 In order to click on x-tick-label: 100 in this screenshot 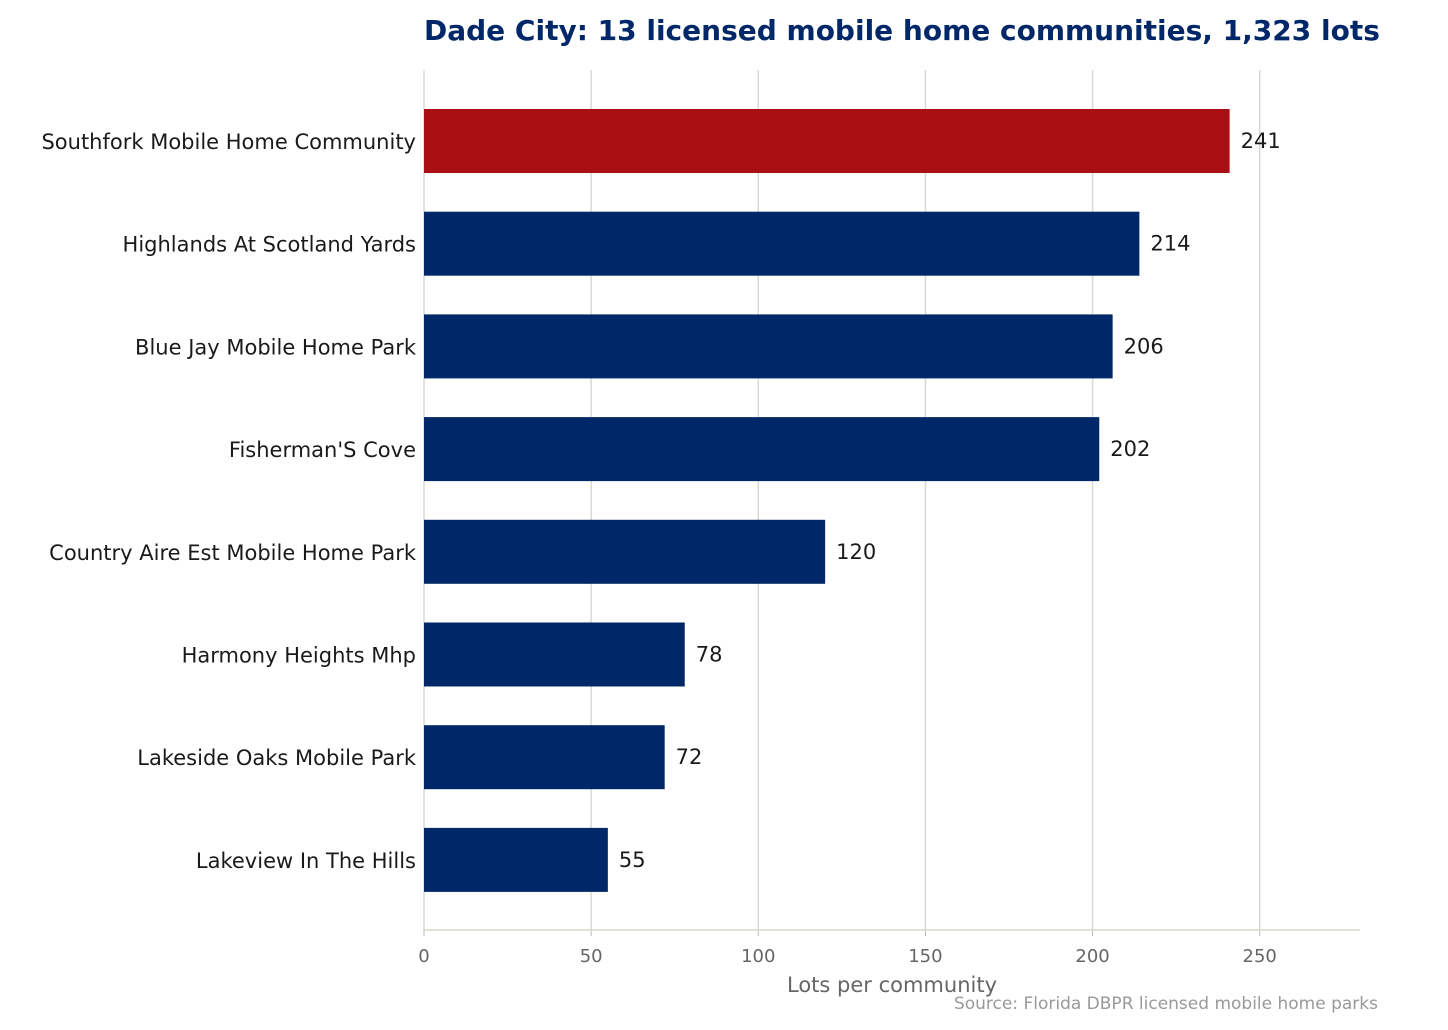, I will do `click(758, 956)`.